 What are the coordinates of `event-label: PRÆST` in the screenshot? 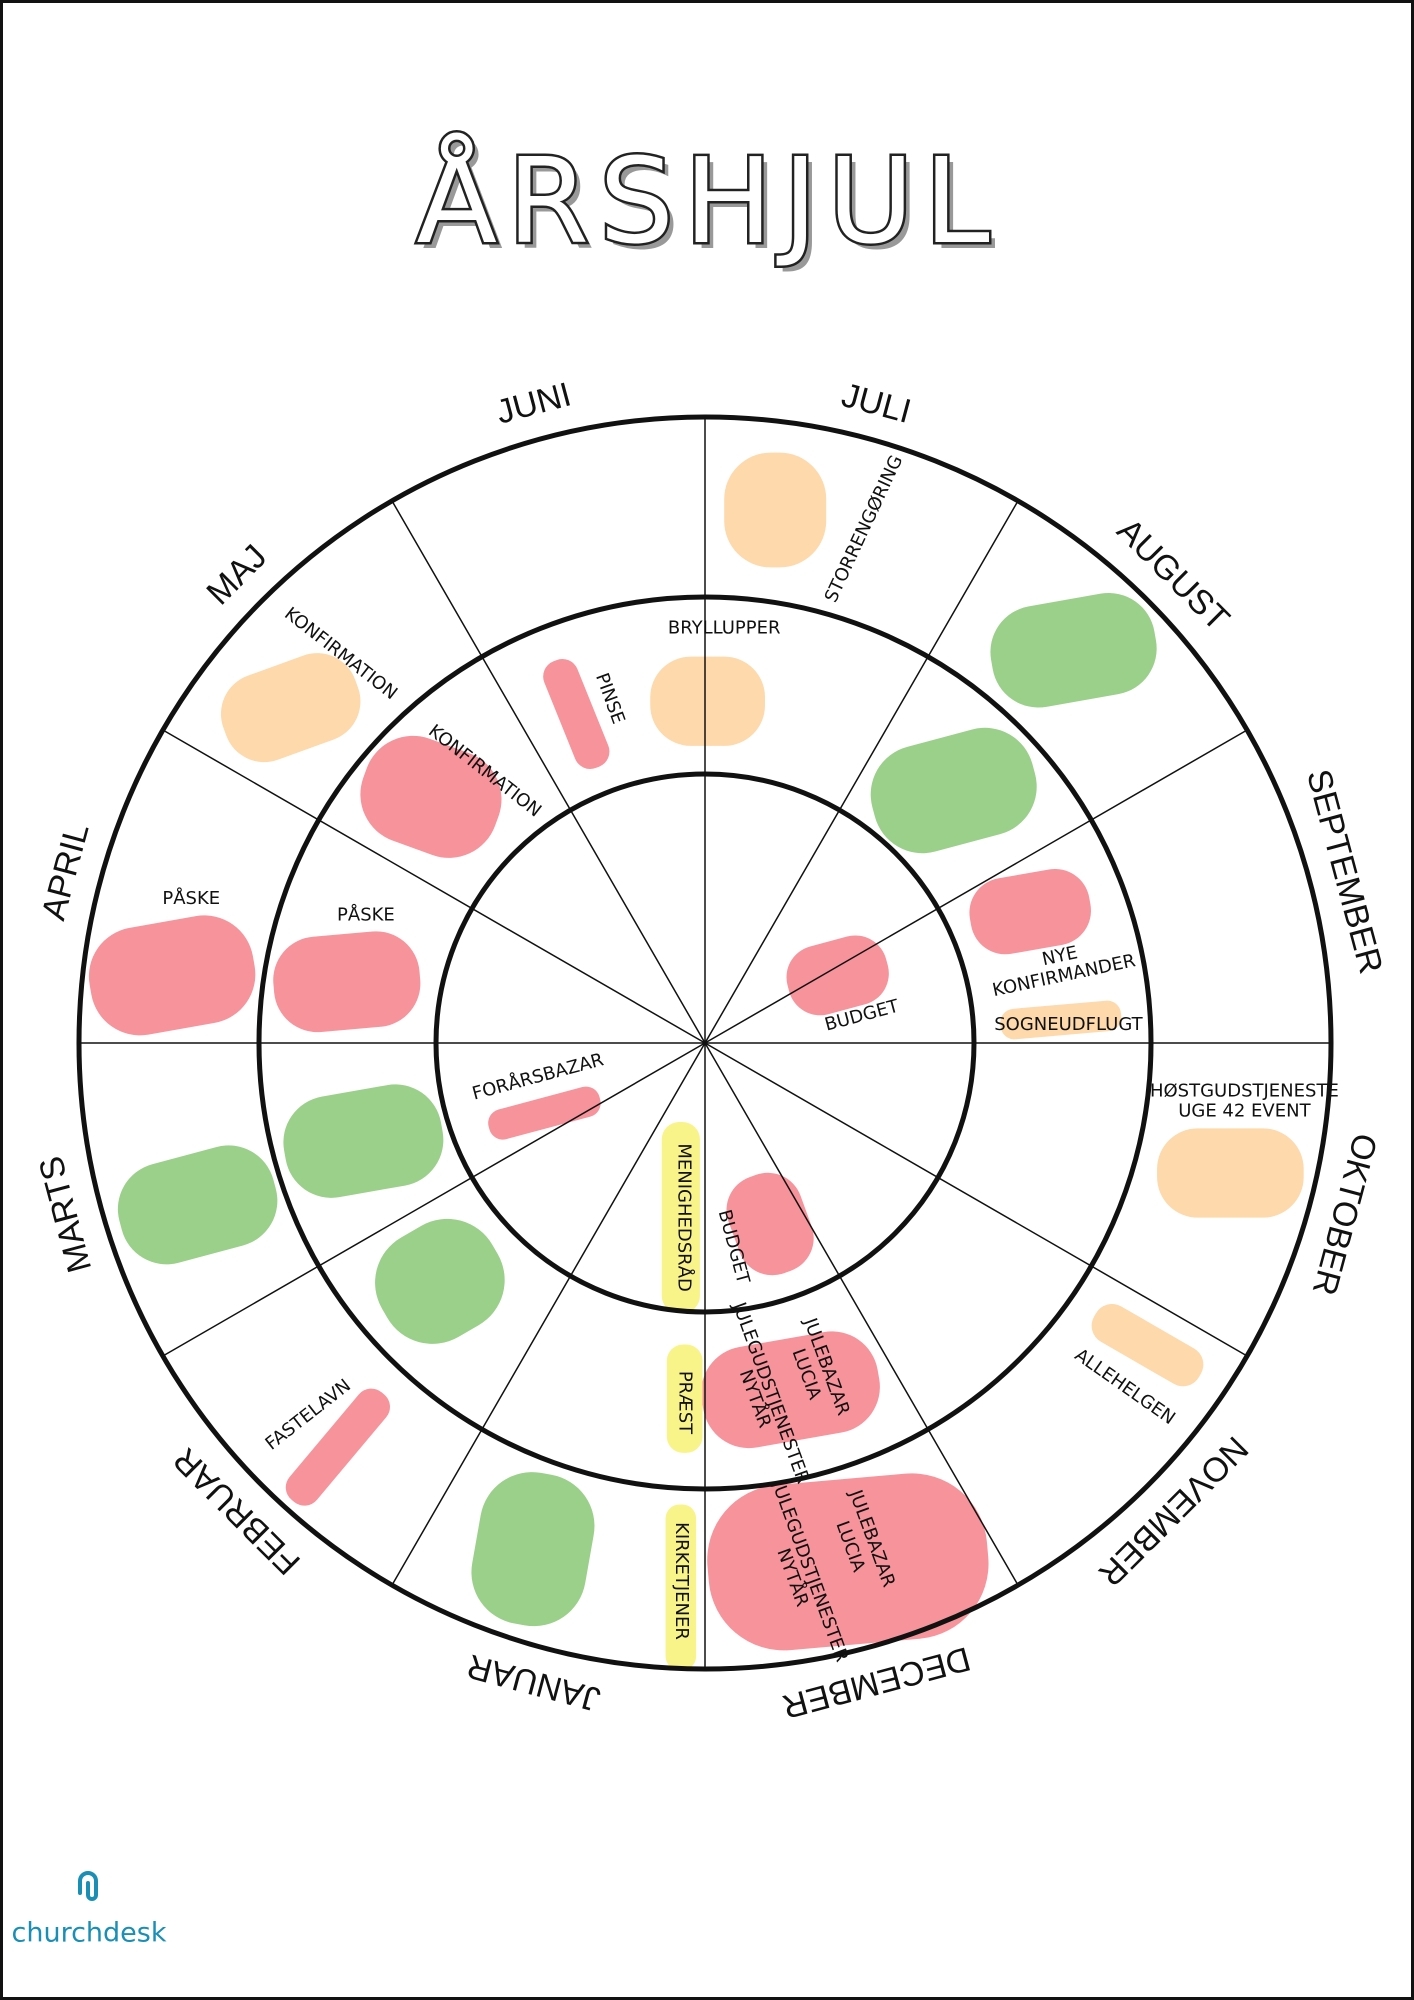 It's located at (685, 1403).